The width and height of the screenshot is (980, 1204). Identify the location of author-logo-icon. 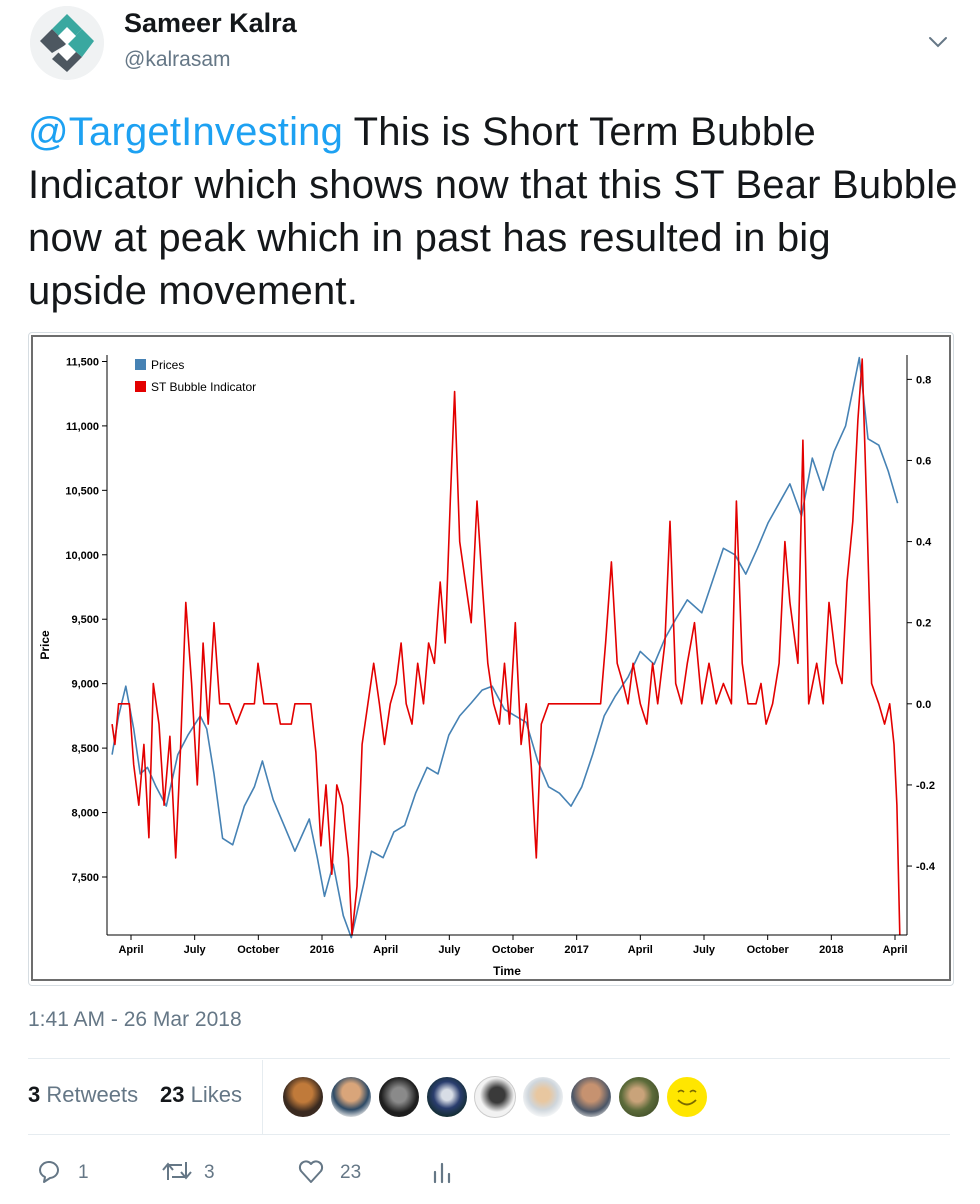
(67, 43).